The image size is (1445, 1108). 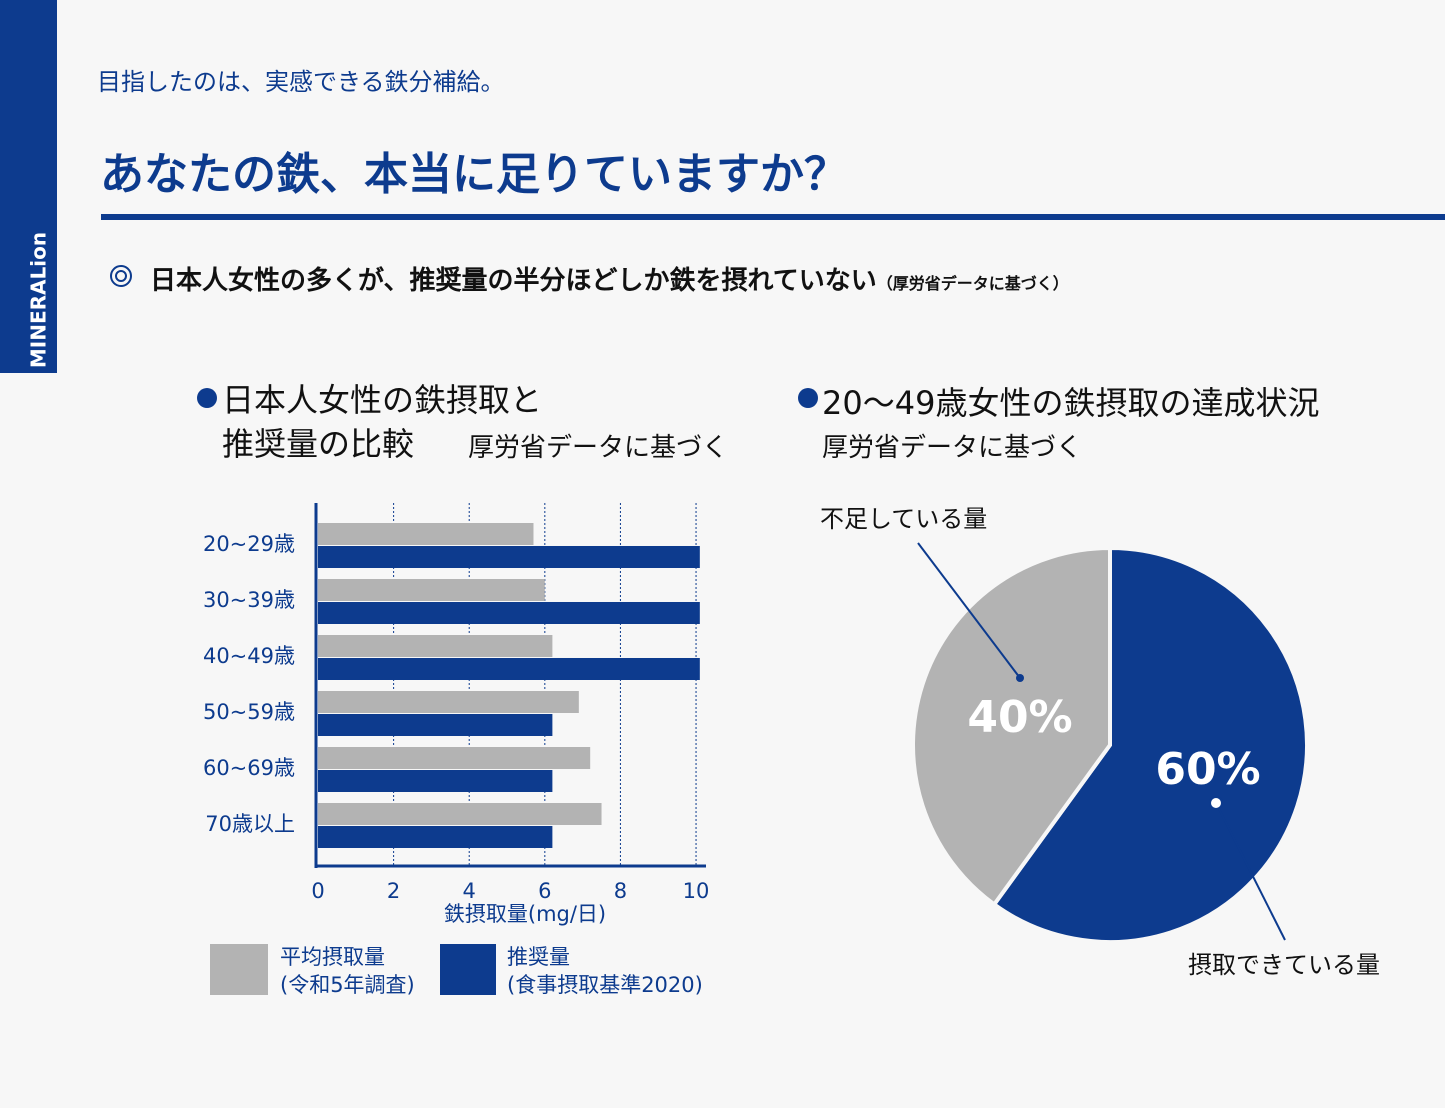 What do you see at coordinates (250, 824) in the screenshot?
I see `y-tick-label: 70歳以上` at bounding box center [250, 824].